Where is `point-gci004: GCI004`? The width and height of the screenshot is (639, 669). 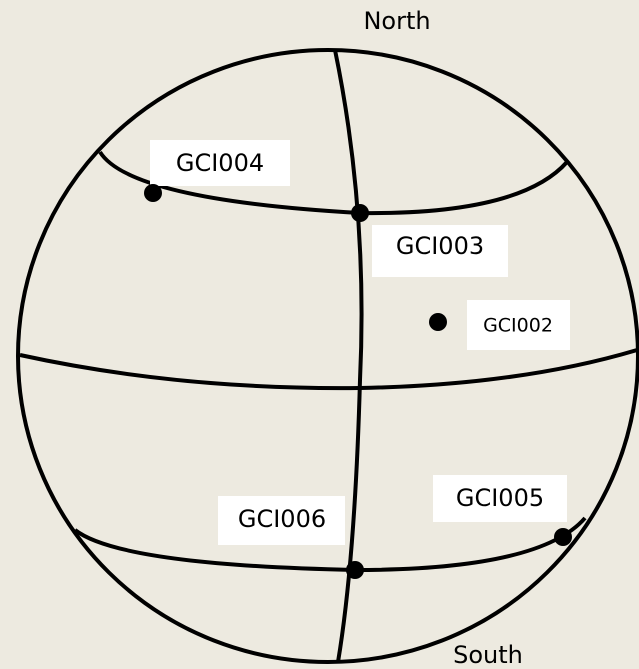
point-gci004: GCI004 is located at coordinates (217, 171).